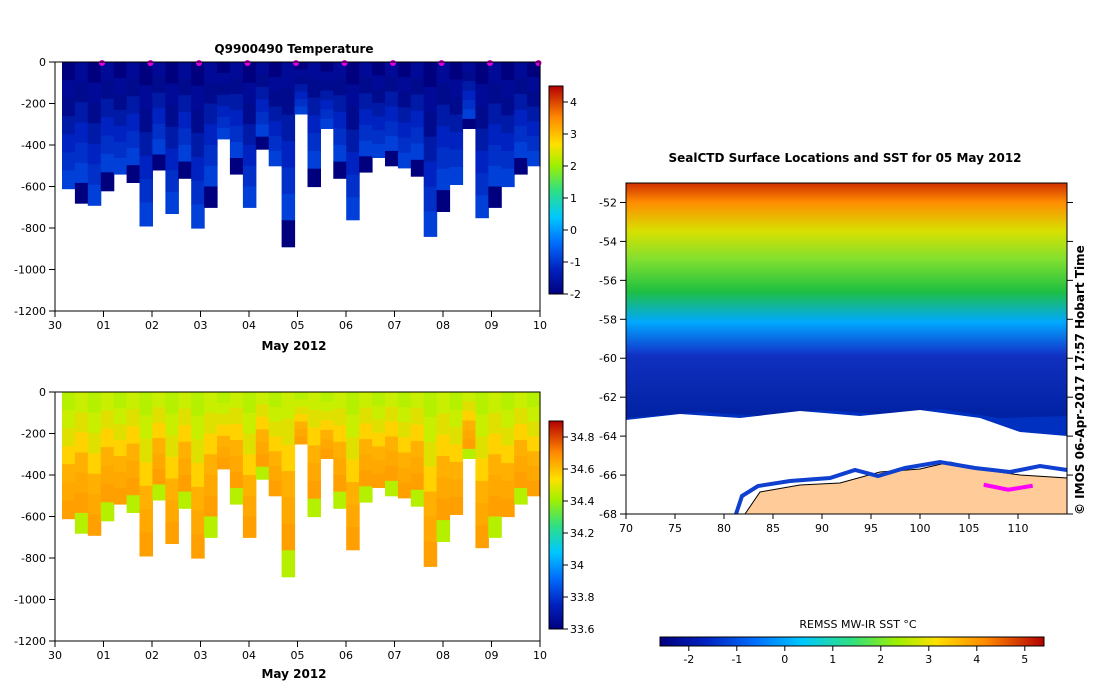 This screenshot has height=700, width=1099. What do you see at coordinates (443, 325) in the screenshot?
I see `x-tick-label: 08` at bounding box center [443, 325].